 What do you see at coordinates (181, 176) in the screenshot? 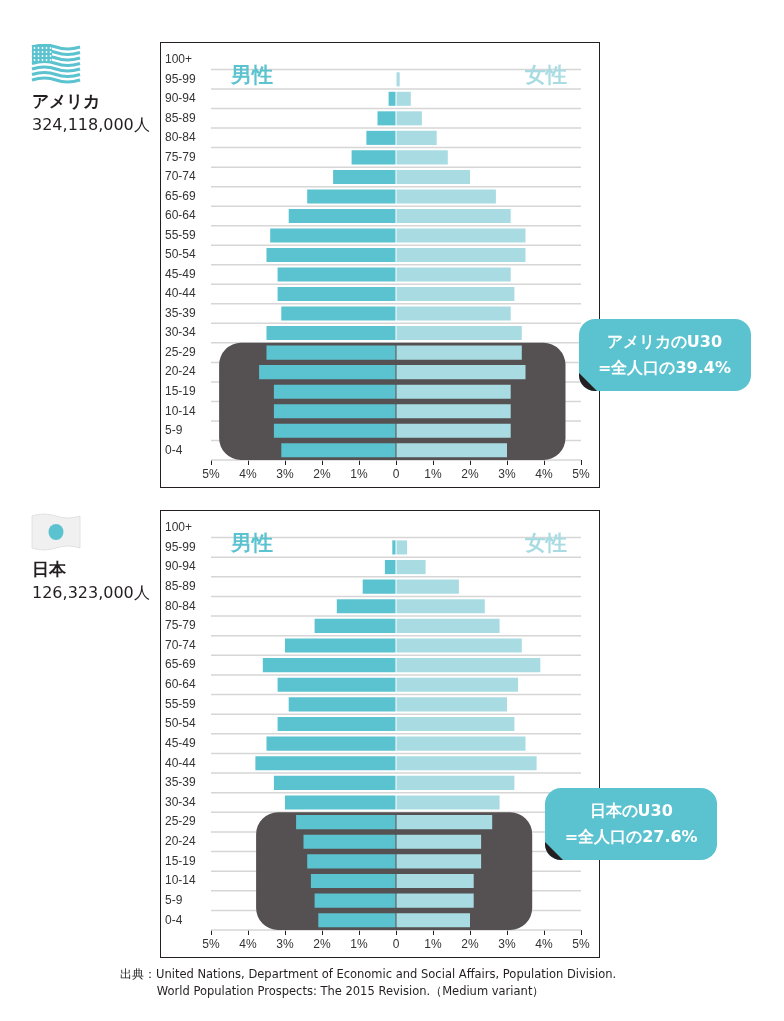
I see `y-tick-label: 70-74` at bounding box center [181, 176].